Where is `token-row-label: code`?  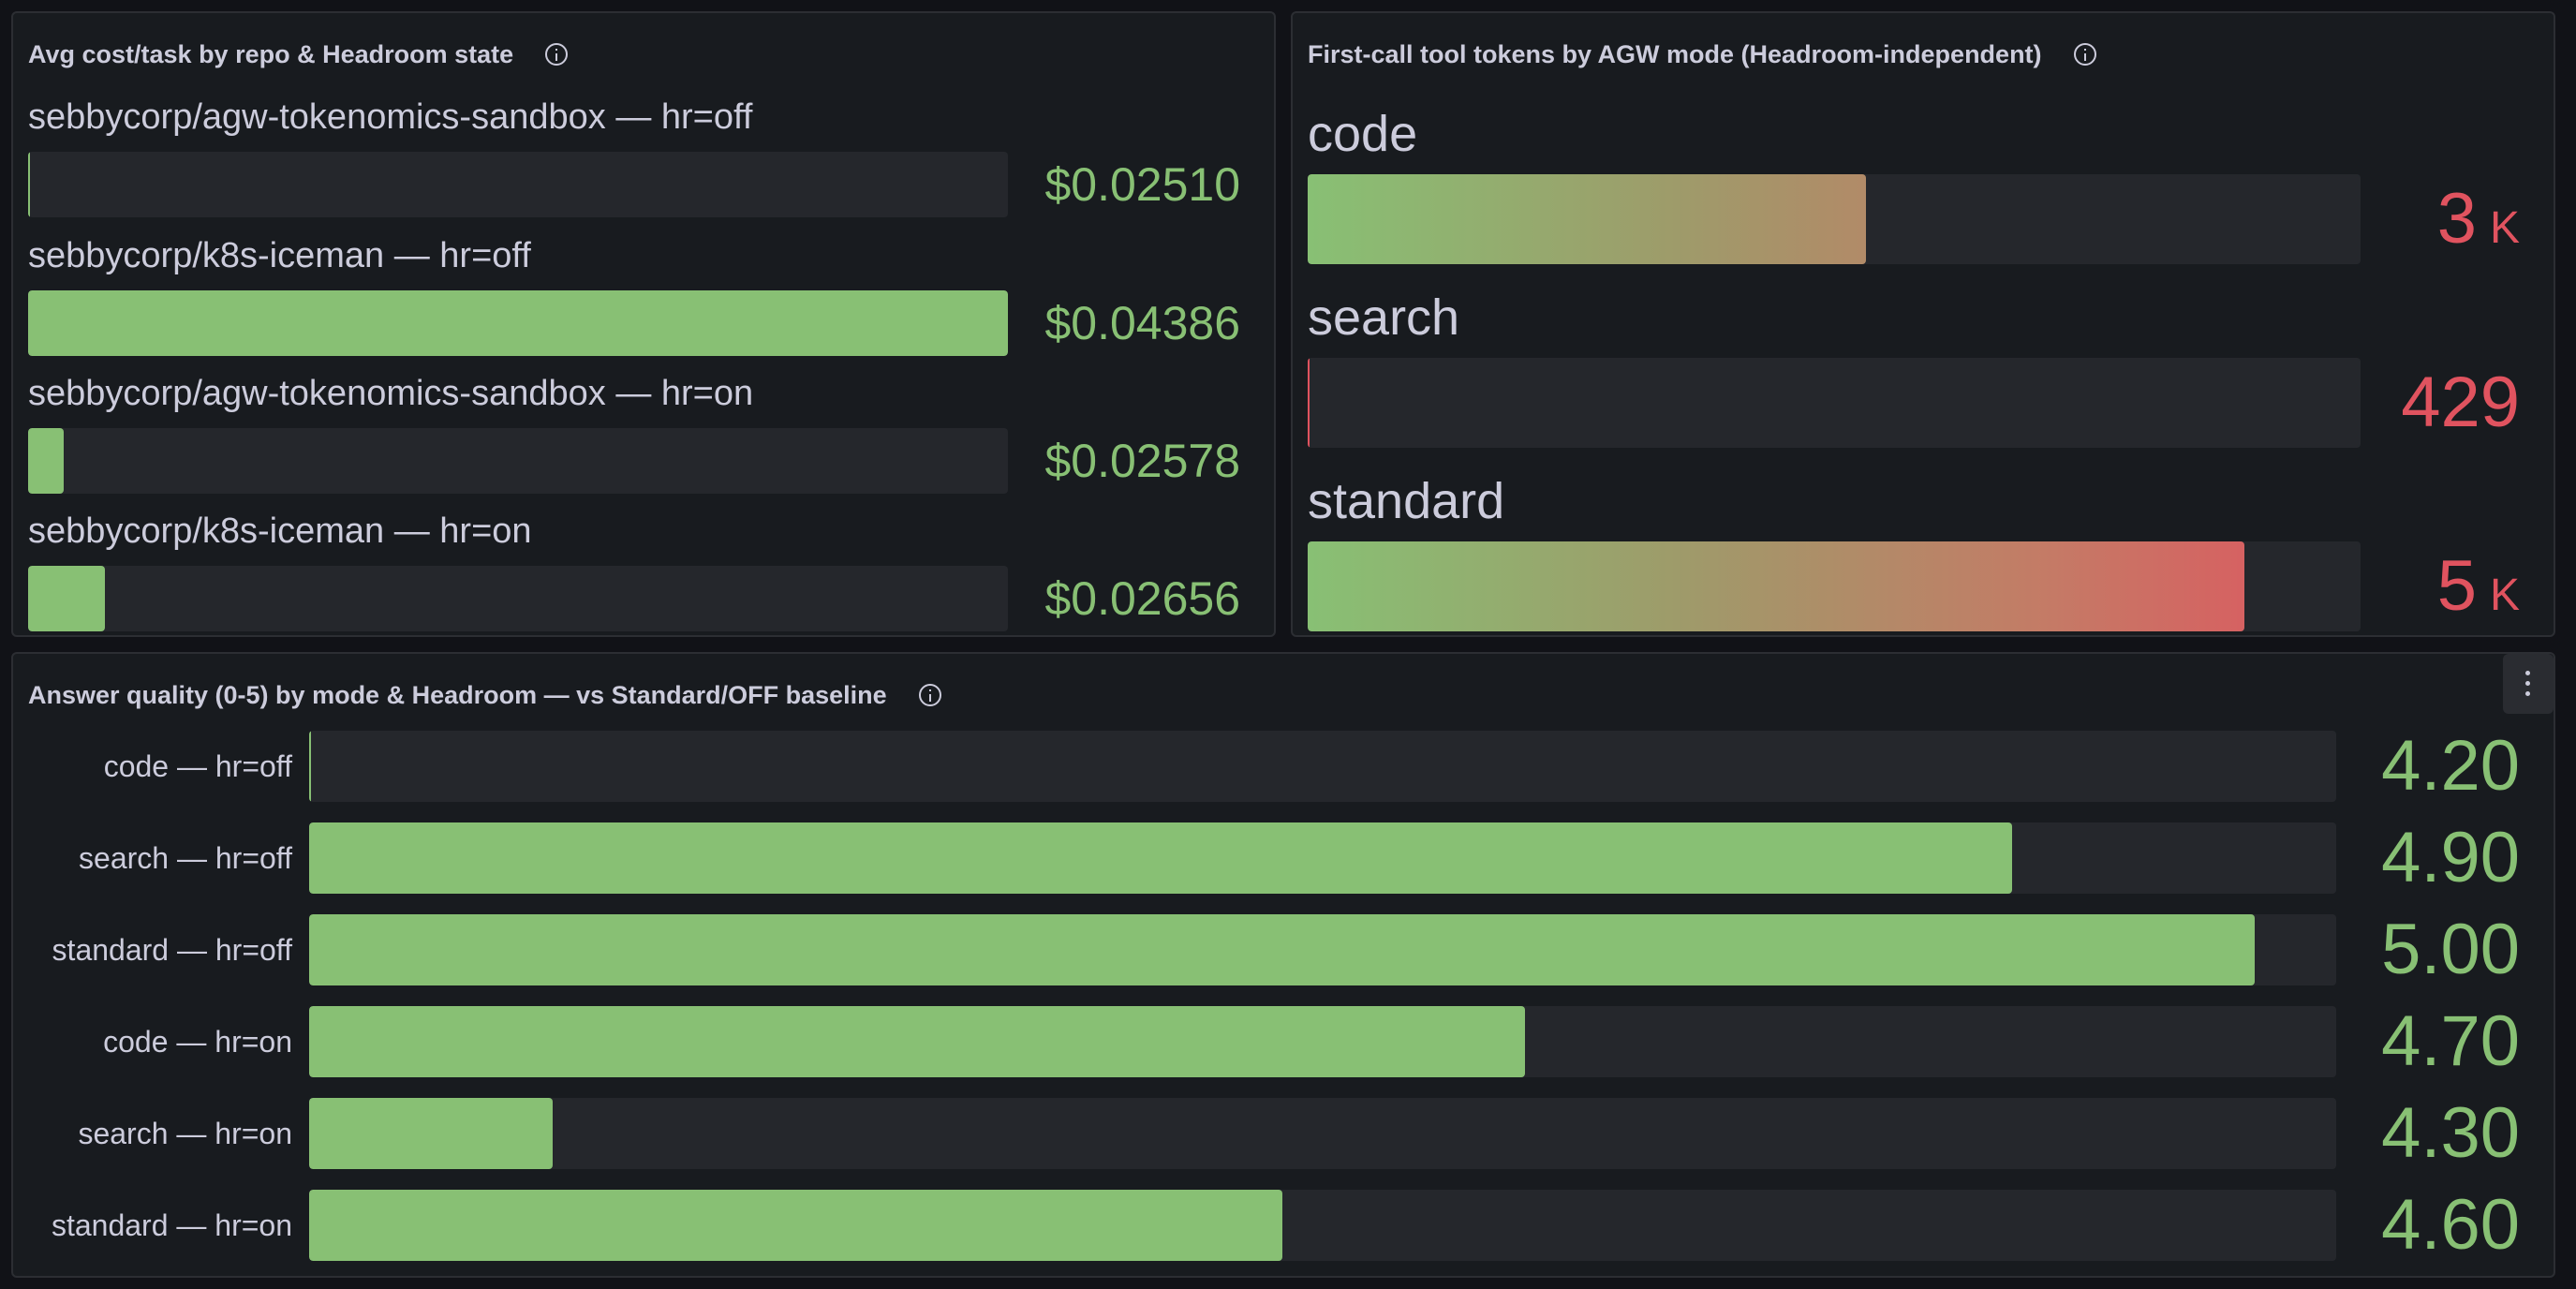
token-row-label: code is located at coordinates (1363, 134).